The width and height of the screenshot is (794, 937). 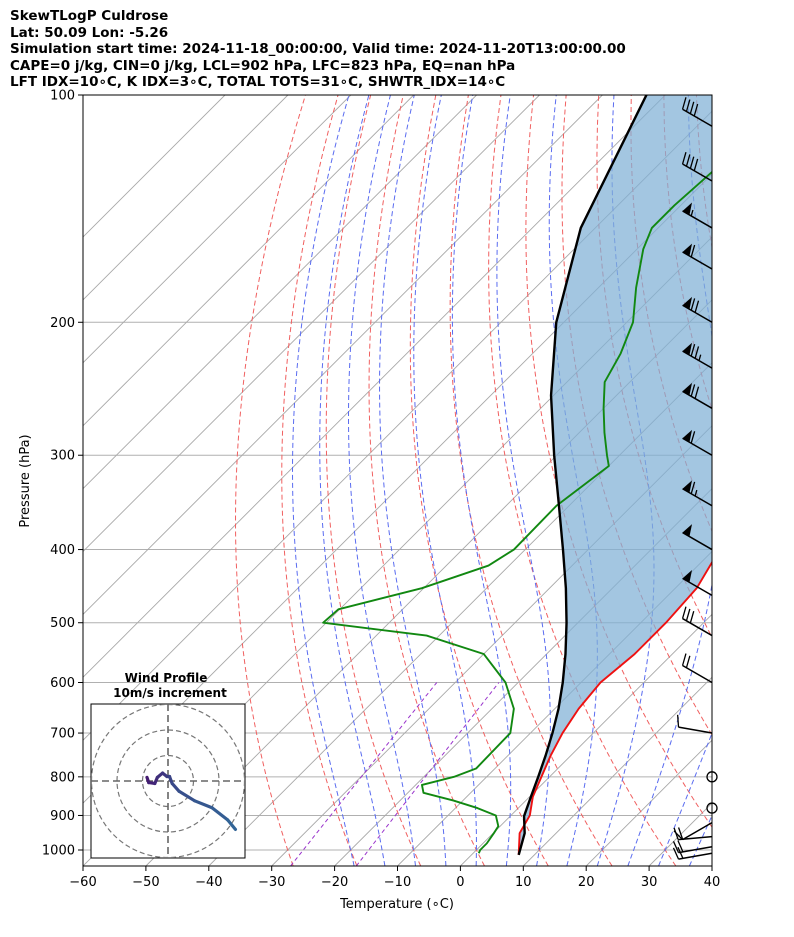 I want to click on wind-barbs, so click(x=695, y=478).